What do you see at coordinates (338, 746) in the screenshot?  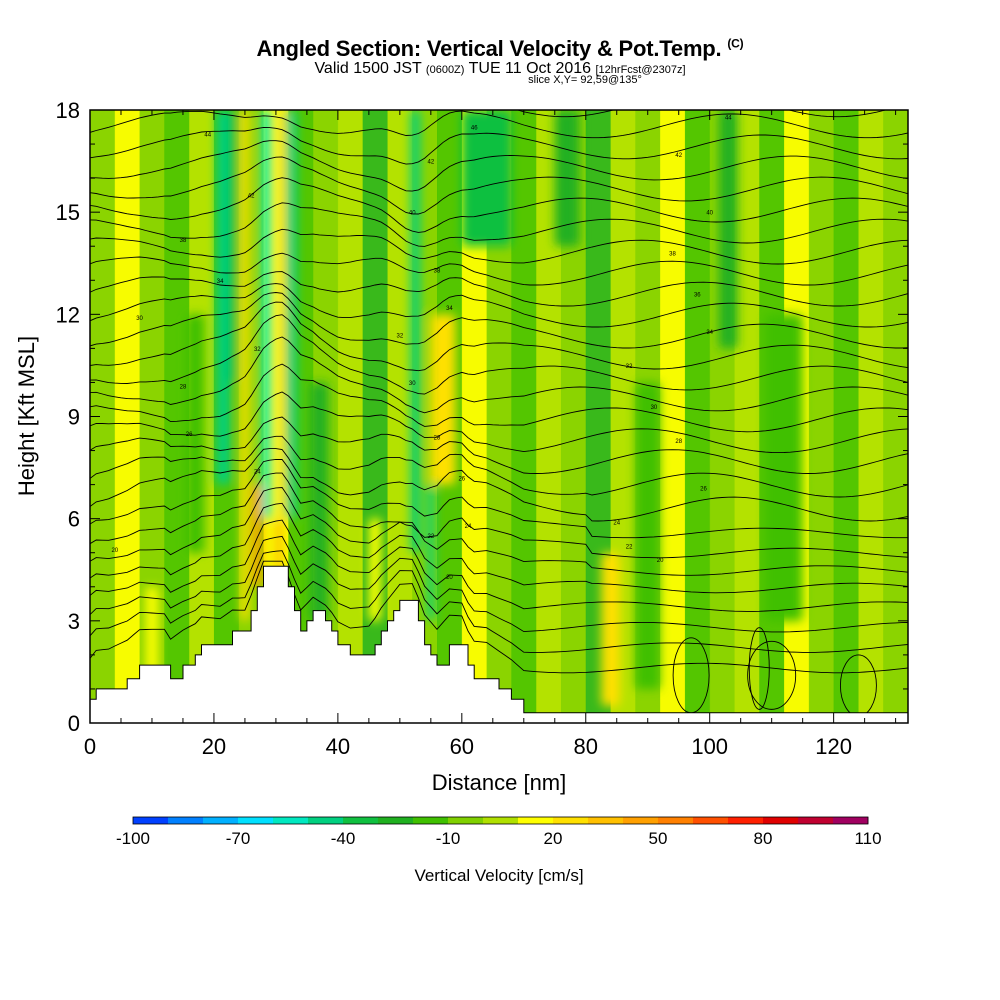 I see `x-tick-label: 40` at bounding box center [338, 746].